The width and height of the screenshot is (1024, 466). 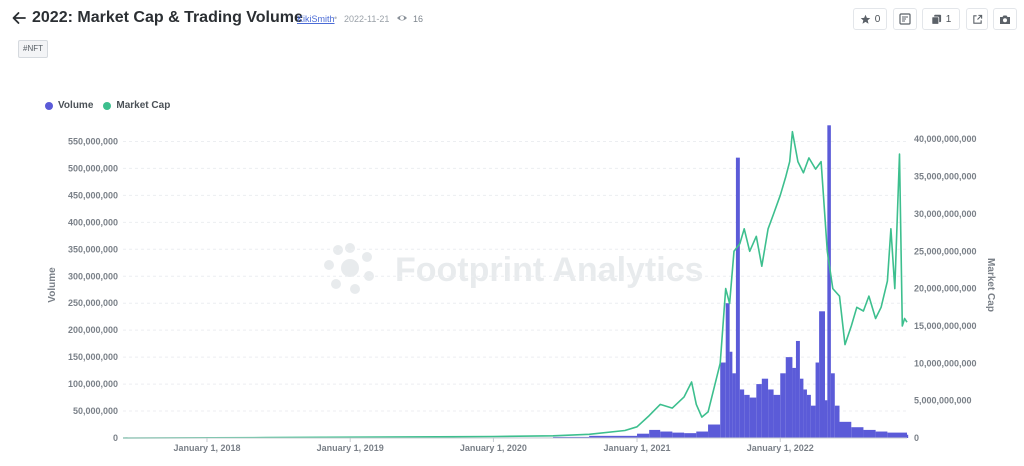 What do you see at coordinates (93, 249) in the screenshot?
I see `left-tick-label: 350,000,000` at bounding box center [93, 249].